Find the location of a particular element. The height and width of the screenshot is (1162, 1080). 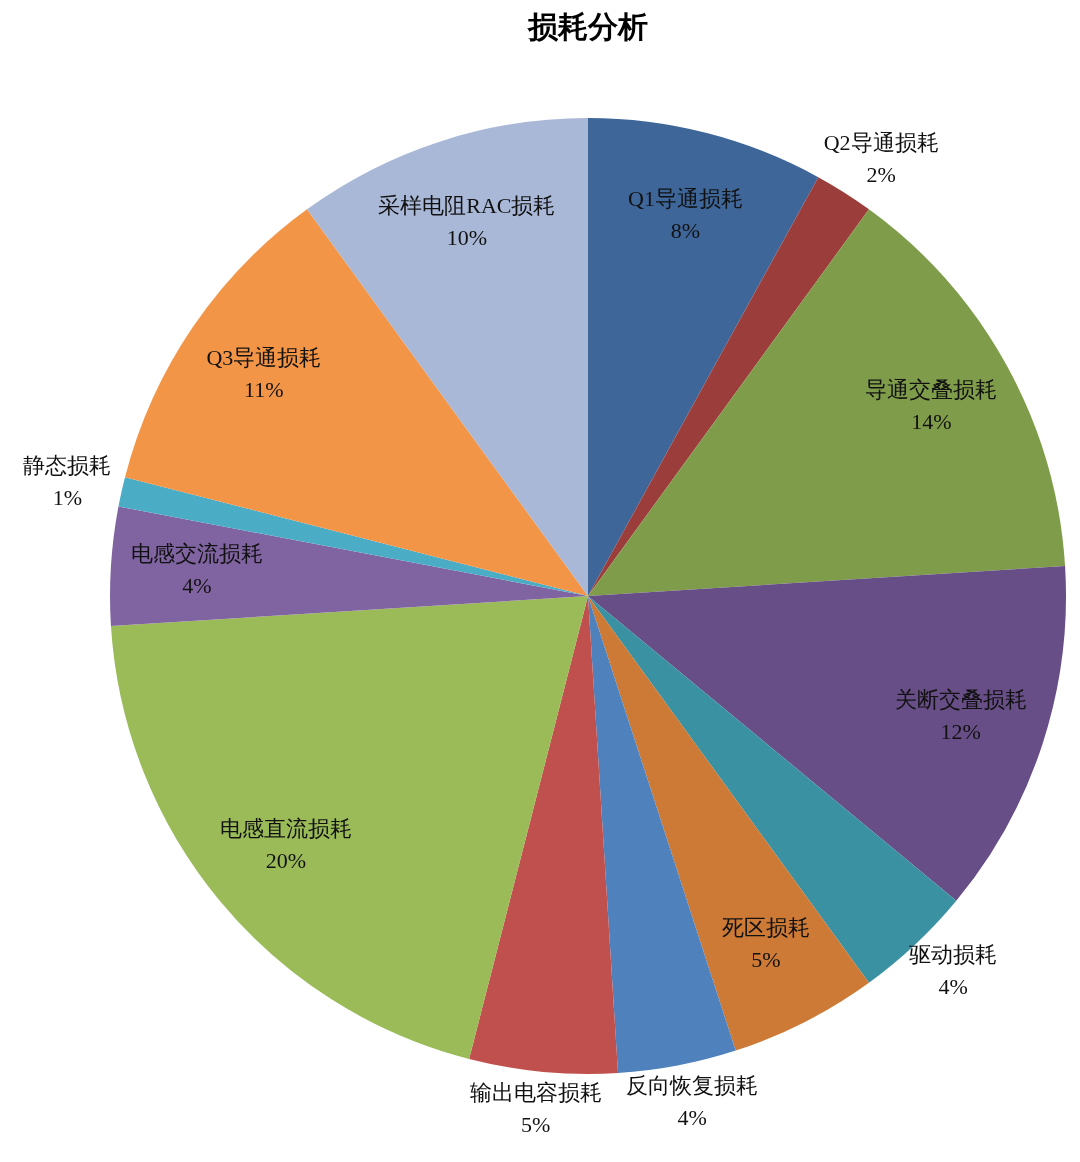

data-label: 11% is located at coordinates (264, 390).